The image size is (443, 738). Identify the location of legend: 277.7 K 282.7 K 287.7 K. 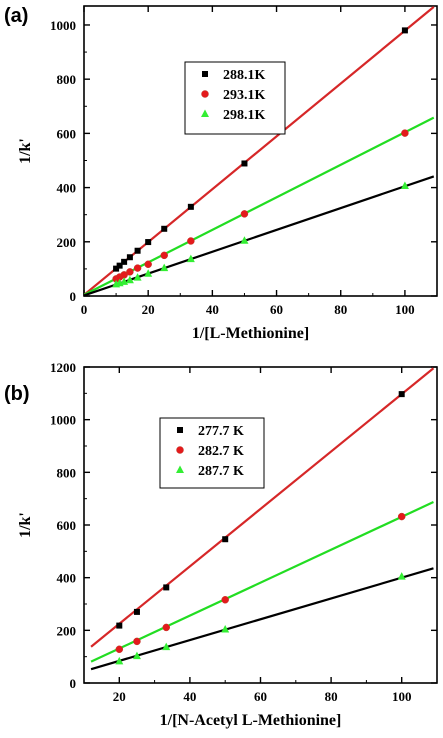
(212, 453).